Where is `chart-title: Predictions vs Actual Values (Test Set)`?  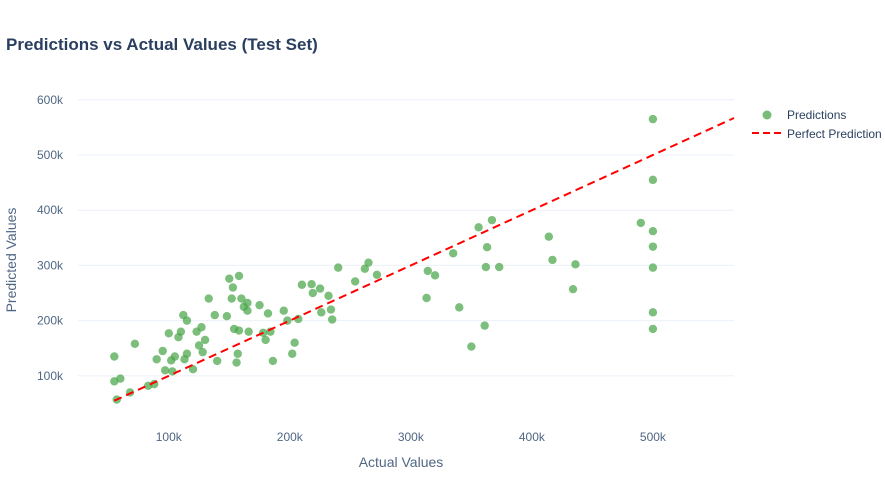
chart-title: Predictions vs Actual Values (Test Set) is located at coordinates (162, 44).